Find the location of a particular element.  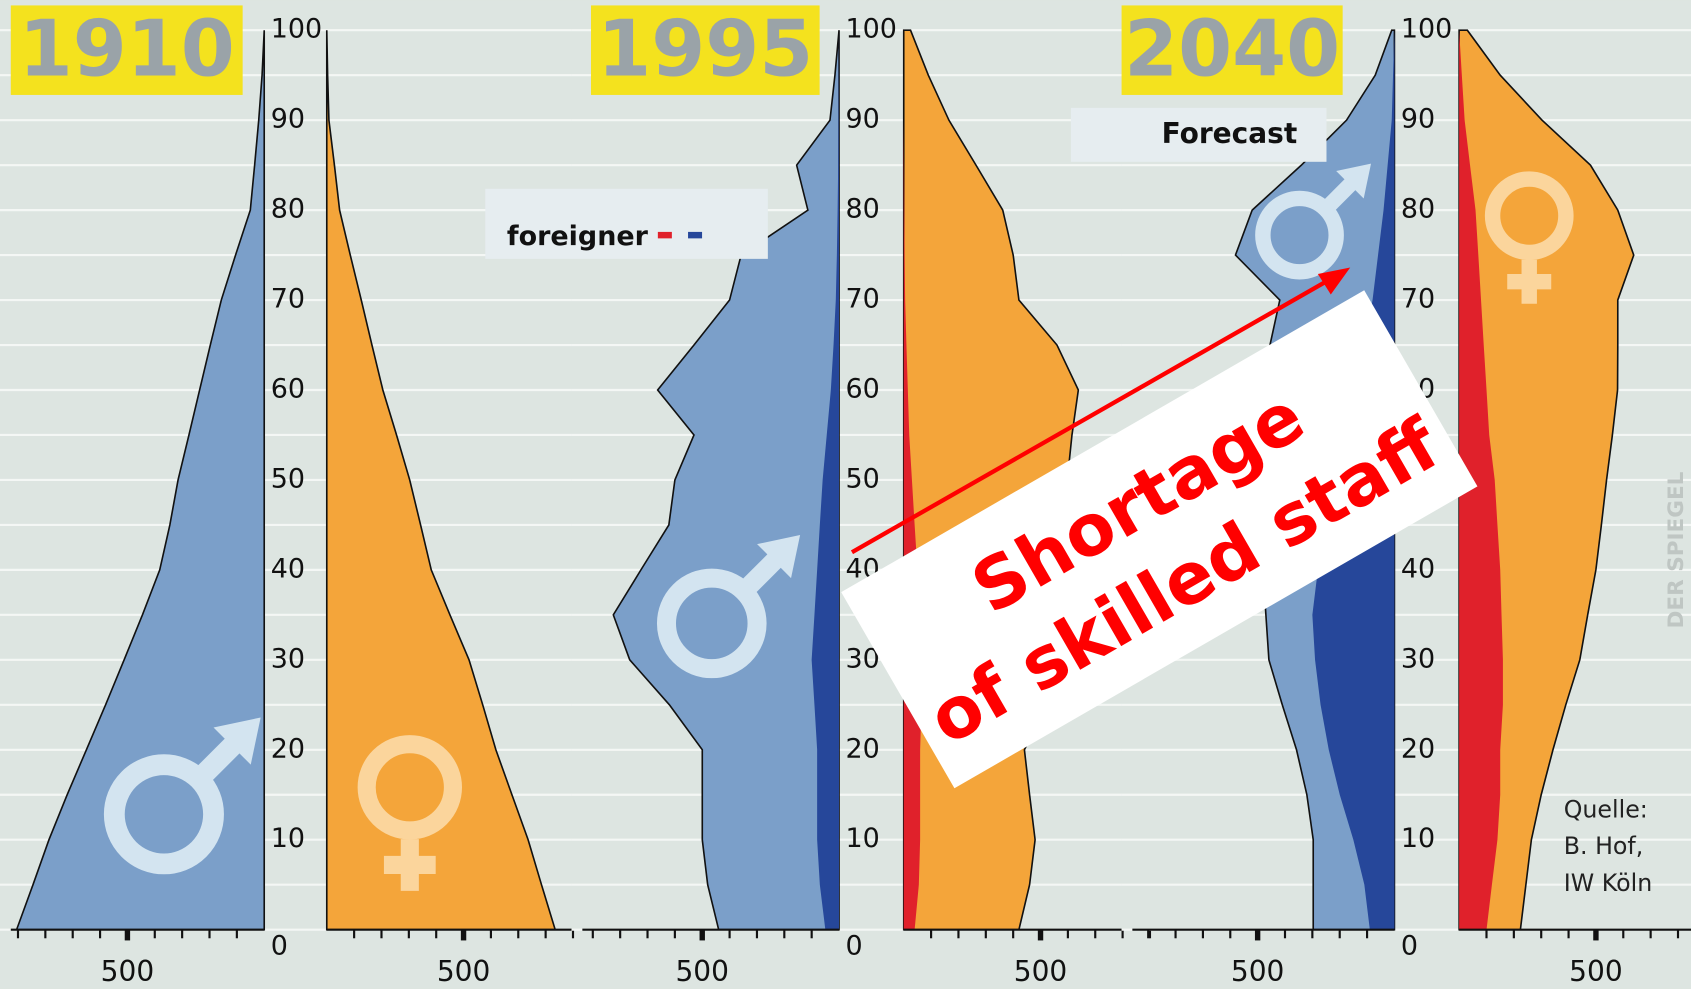

legend-box is located at coordinates (626, 223).